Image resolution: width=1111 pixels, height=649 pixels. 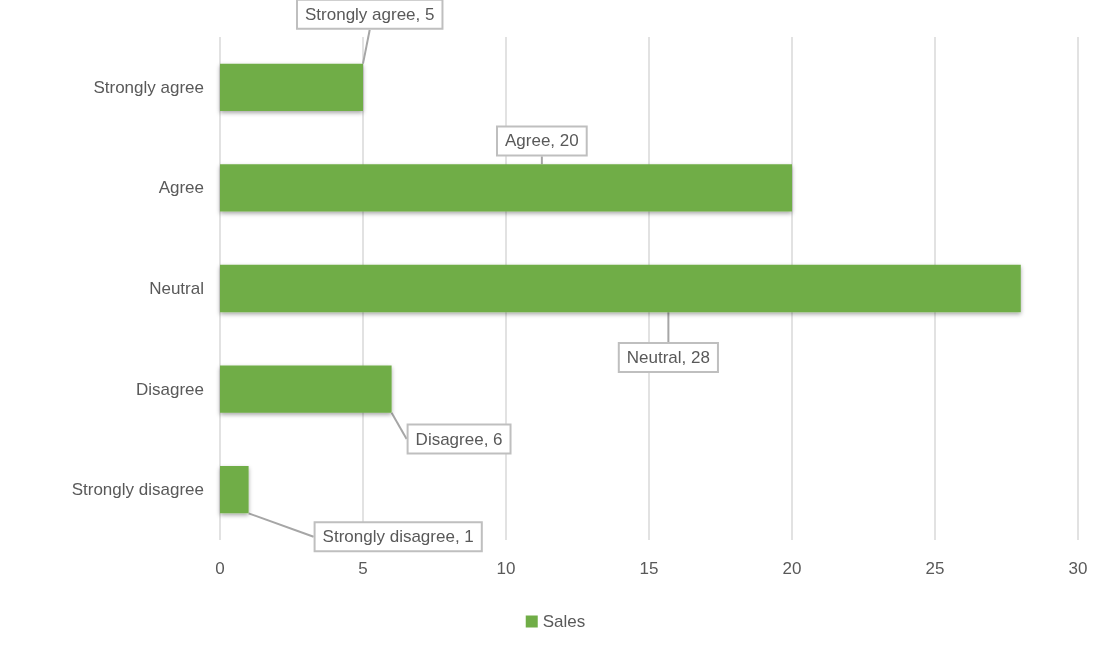 What do you see at coordinates (148, 87) in the screenshot?
I see `y-tick-label: Strongly agree` at bounding box center [148, 87].